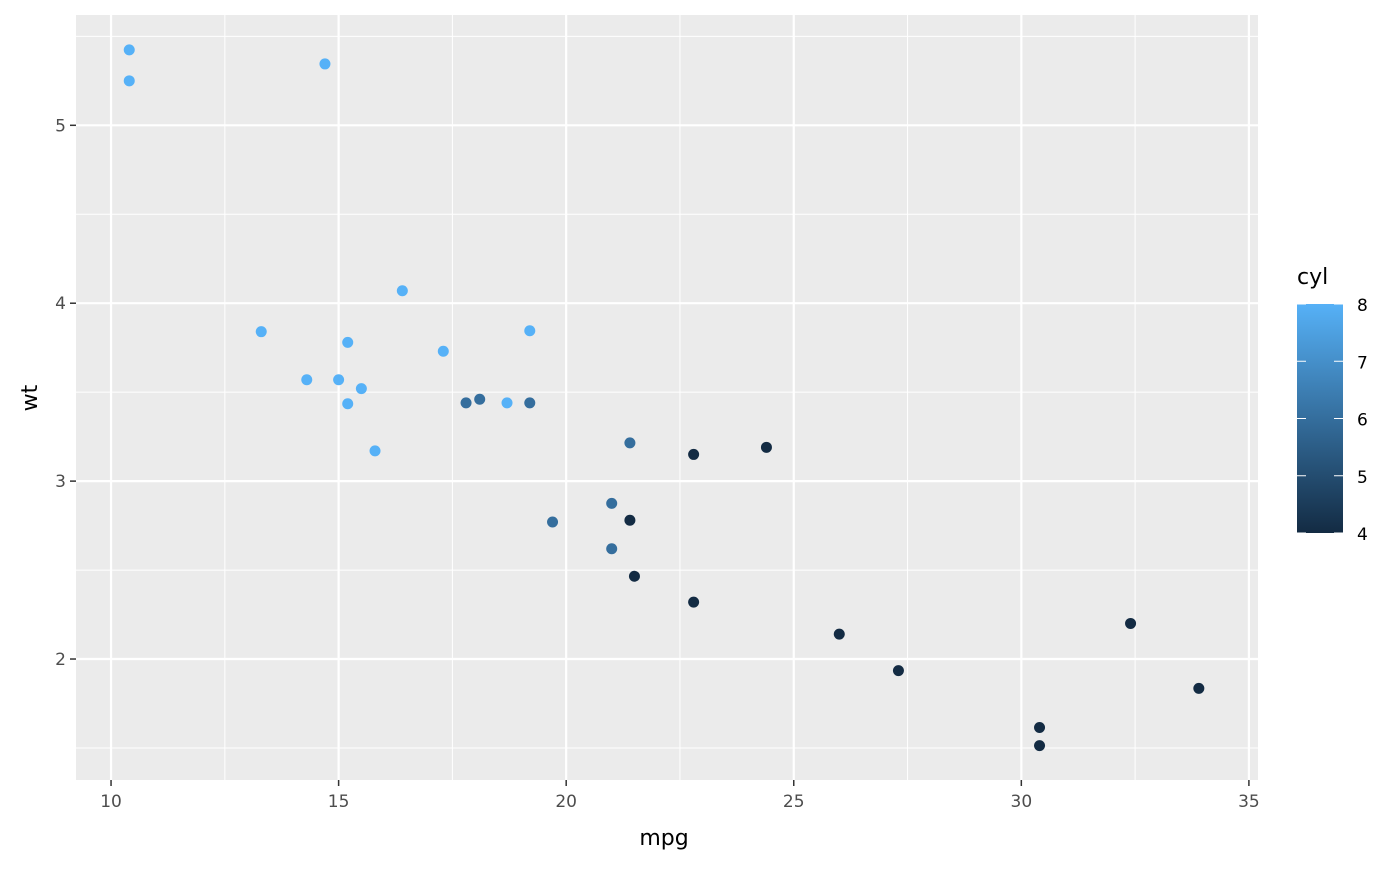 This screenshot has width=1400, height=870. I want to click on colorbar-tick-label: 4, so click(1362, 535).